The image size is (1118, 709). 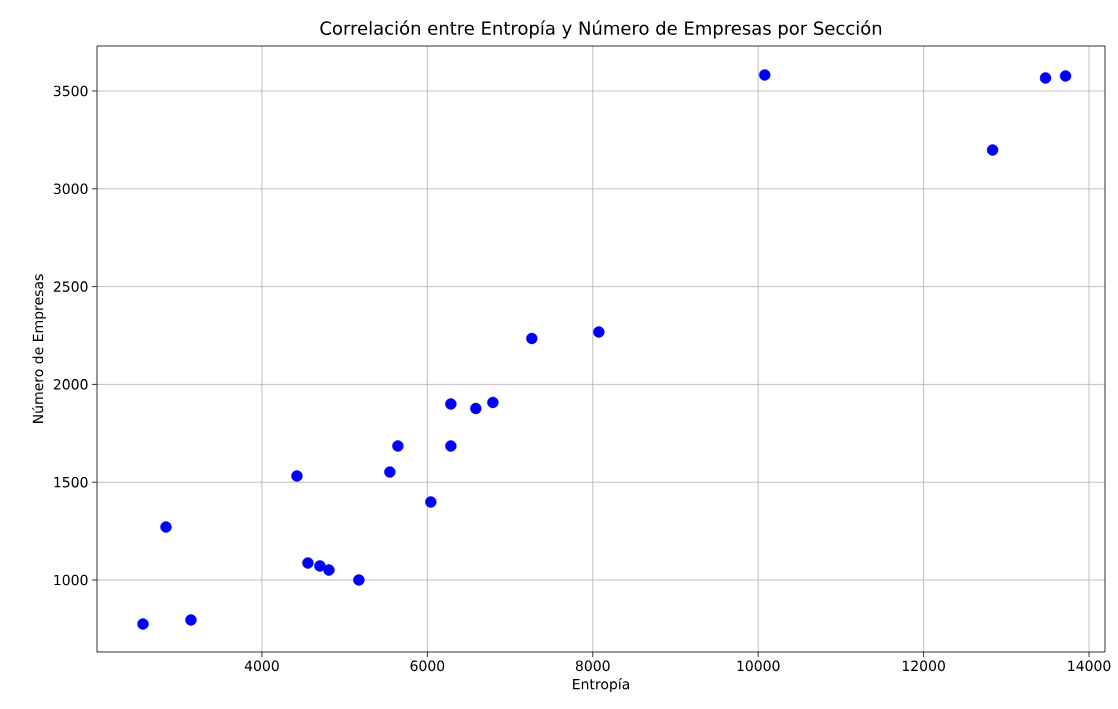 What do you see at coordinates (601, 685) in the screenshot?
I see `x-axis-title: Entropía` at bounding box center [601, 685].